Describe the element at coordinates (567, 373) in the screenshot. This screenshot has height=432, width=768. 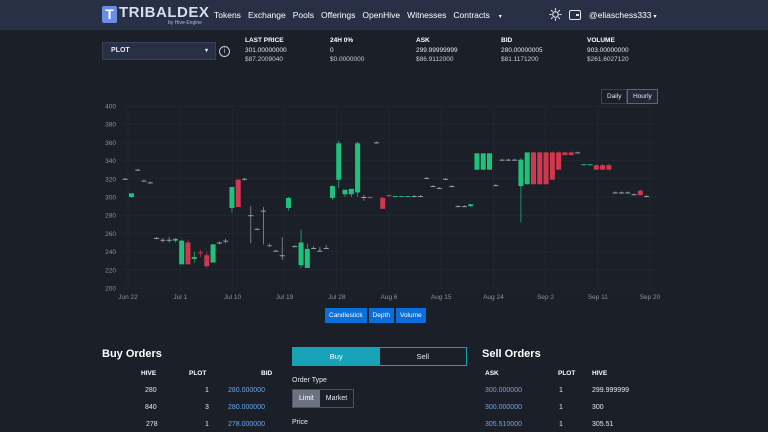
I see `sell-col-plot: PLOT` at that location.